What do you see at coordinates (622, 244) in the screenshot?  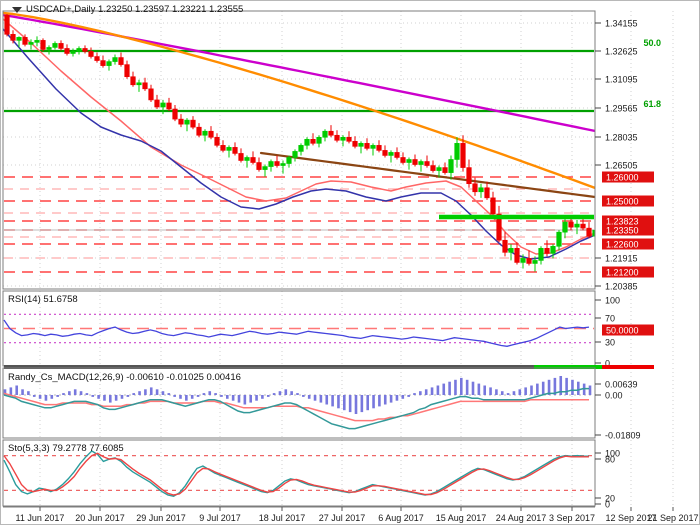 I see `svg-text: 1.22600` at bounding box center [622, 244].